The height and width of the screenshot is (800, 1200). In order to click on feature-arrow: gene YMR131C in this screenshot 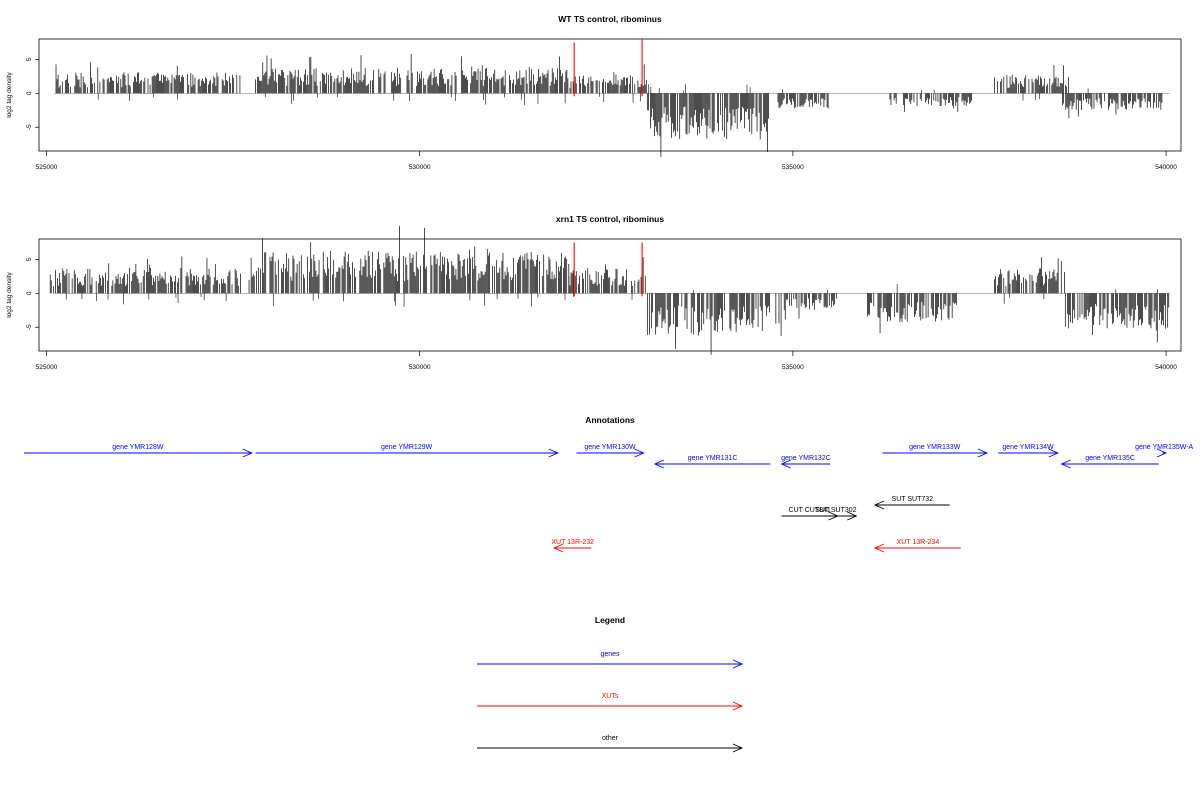, I will do `click(712, 462)`.